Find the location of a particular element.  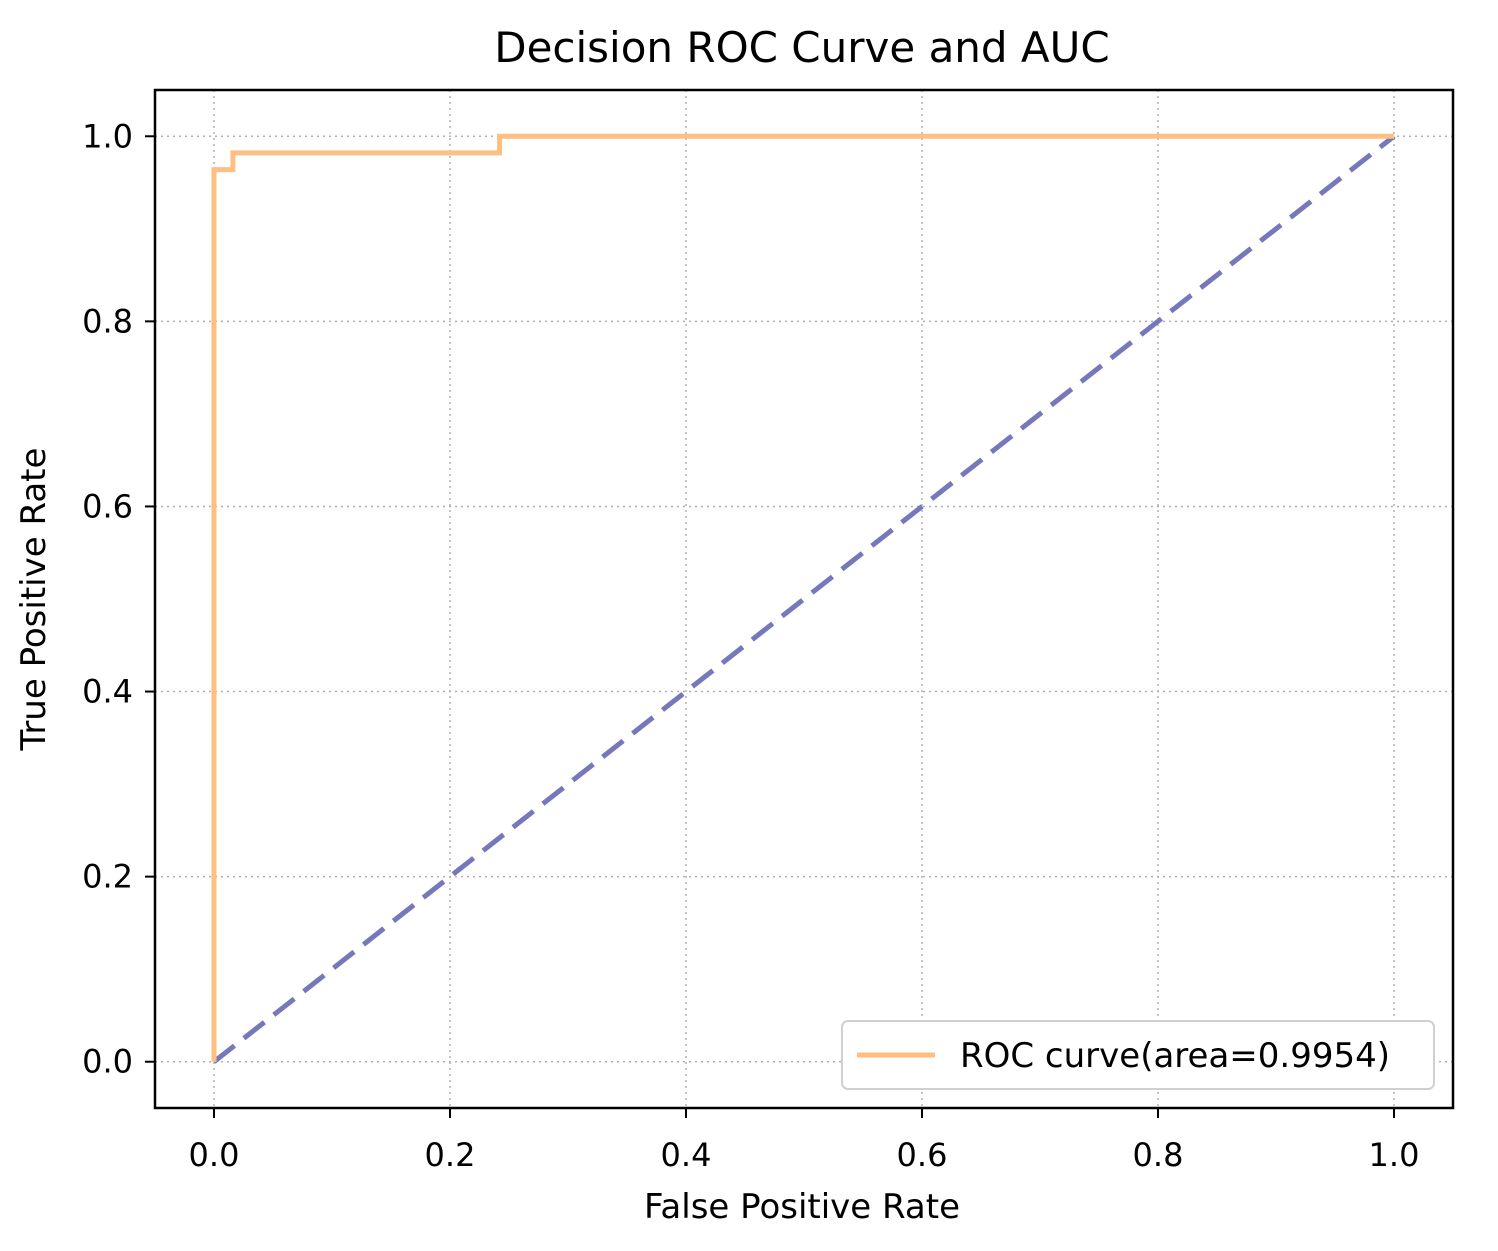

y-tick-label: 0.6 is located at coordinates (107, 506).